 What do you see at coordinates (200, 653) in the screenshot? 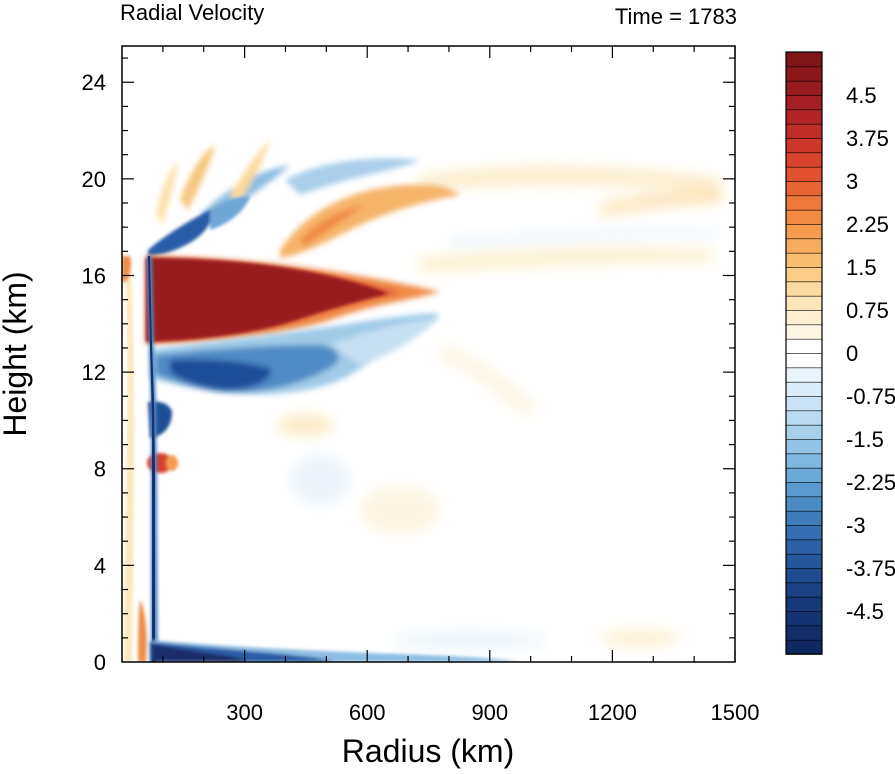
I see `bl-inflow-core` at bounding box center [200, 653].